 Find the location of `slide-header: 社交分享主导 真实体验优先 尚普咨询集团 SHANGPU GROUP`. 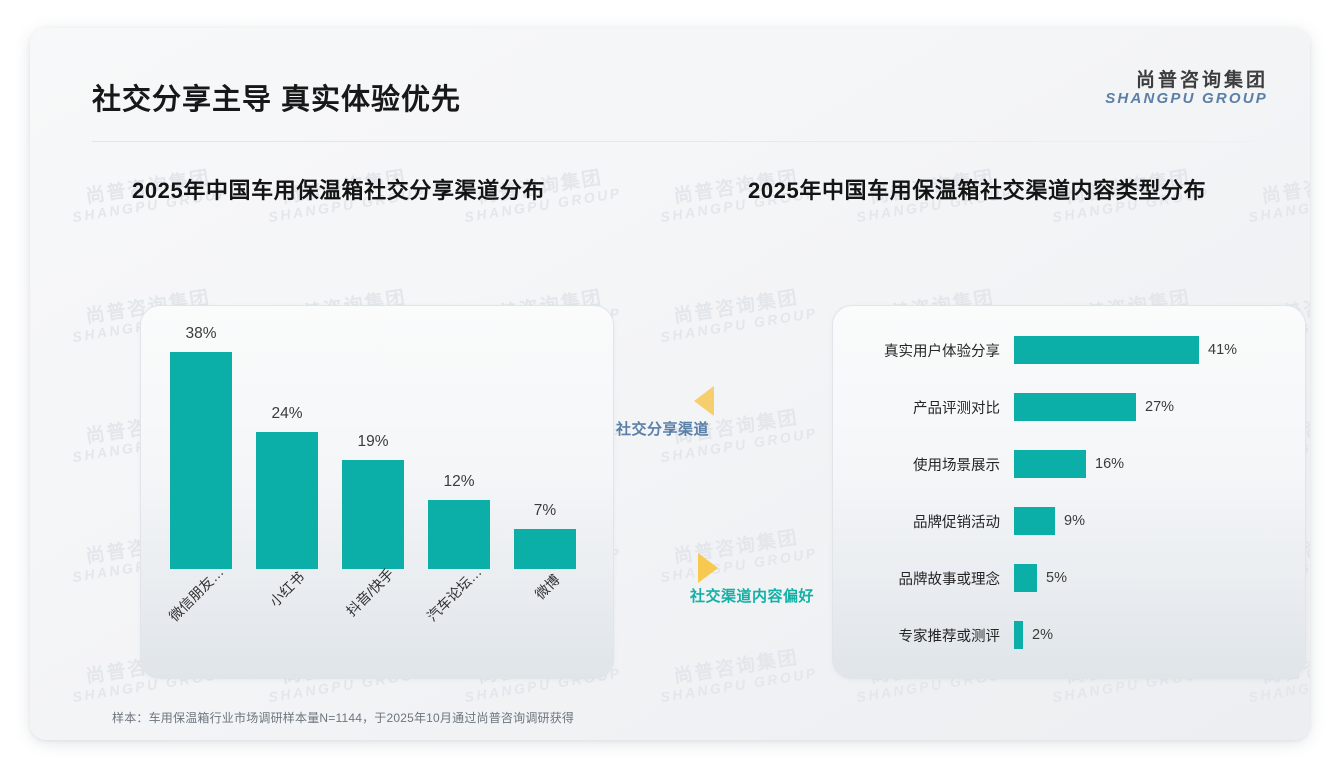

slide-header: 社交分享主导 真实体验优先 尚普咨询集团 SHANGPU GROUP is located at coordinates (670, 81).